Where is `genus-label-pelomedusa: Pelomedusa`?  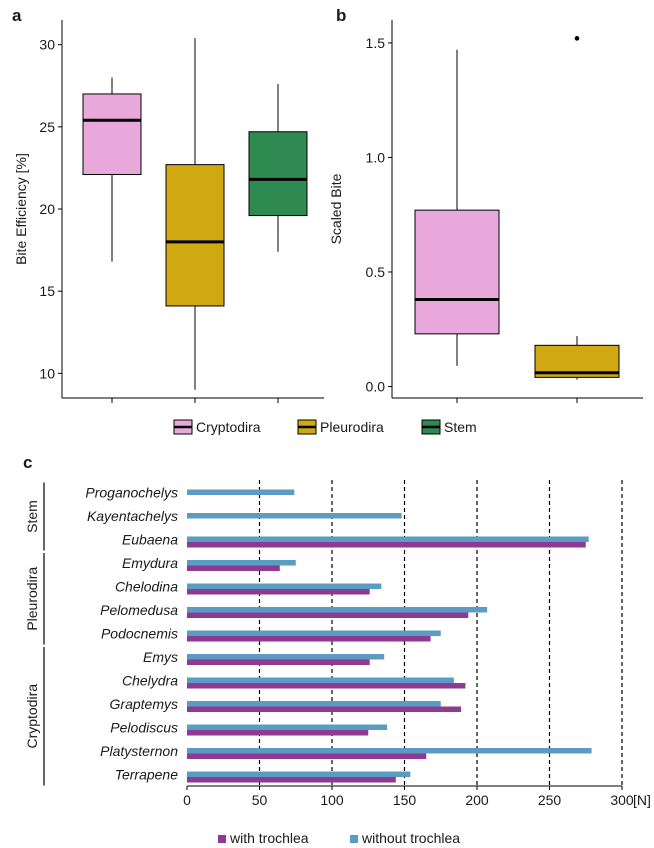 genus-label-pelomedusa: Pelomedusa is located at coordinates (139, 610).